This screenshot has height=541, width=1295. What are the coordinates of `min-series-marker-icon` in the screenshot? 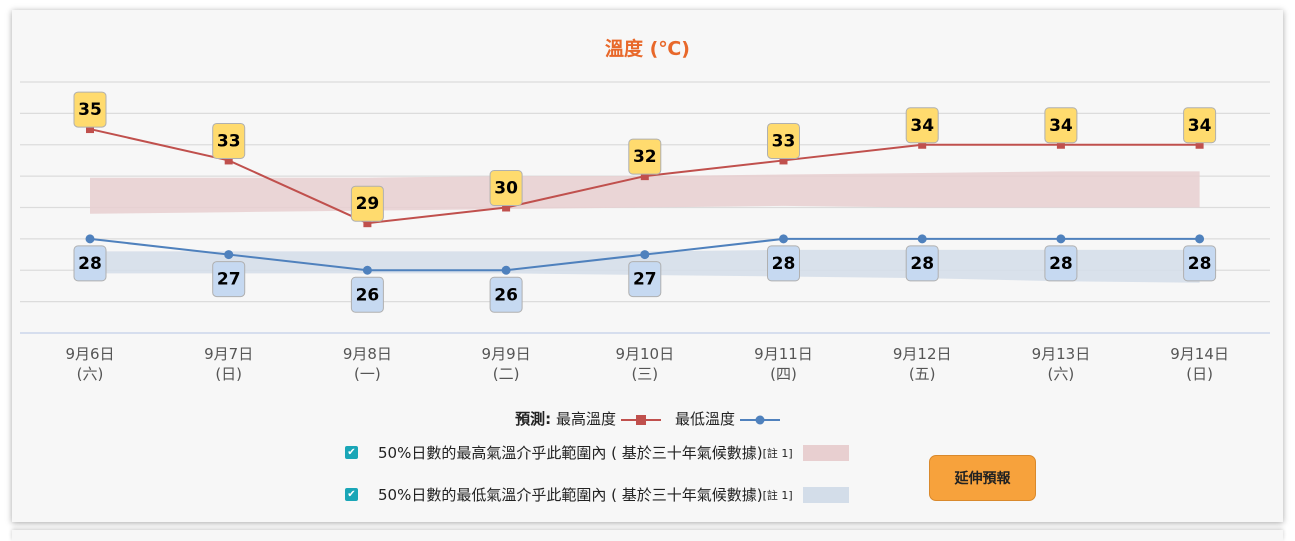 It's located at (759, 419).